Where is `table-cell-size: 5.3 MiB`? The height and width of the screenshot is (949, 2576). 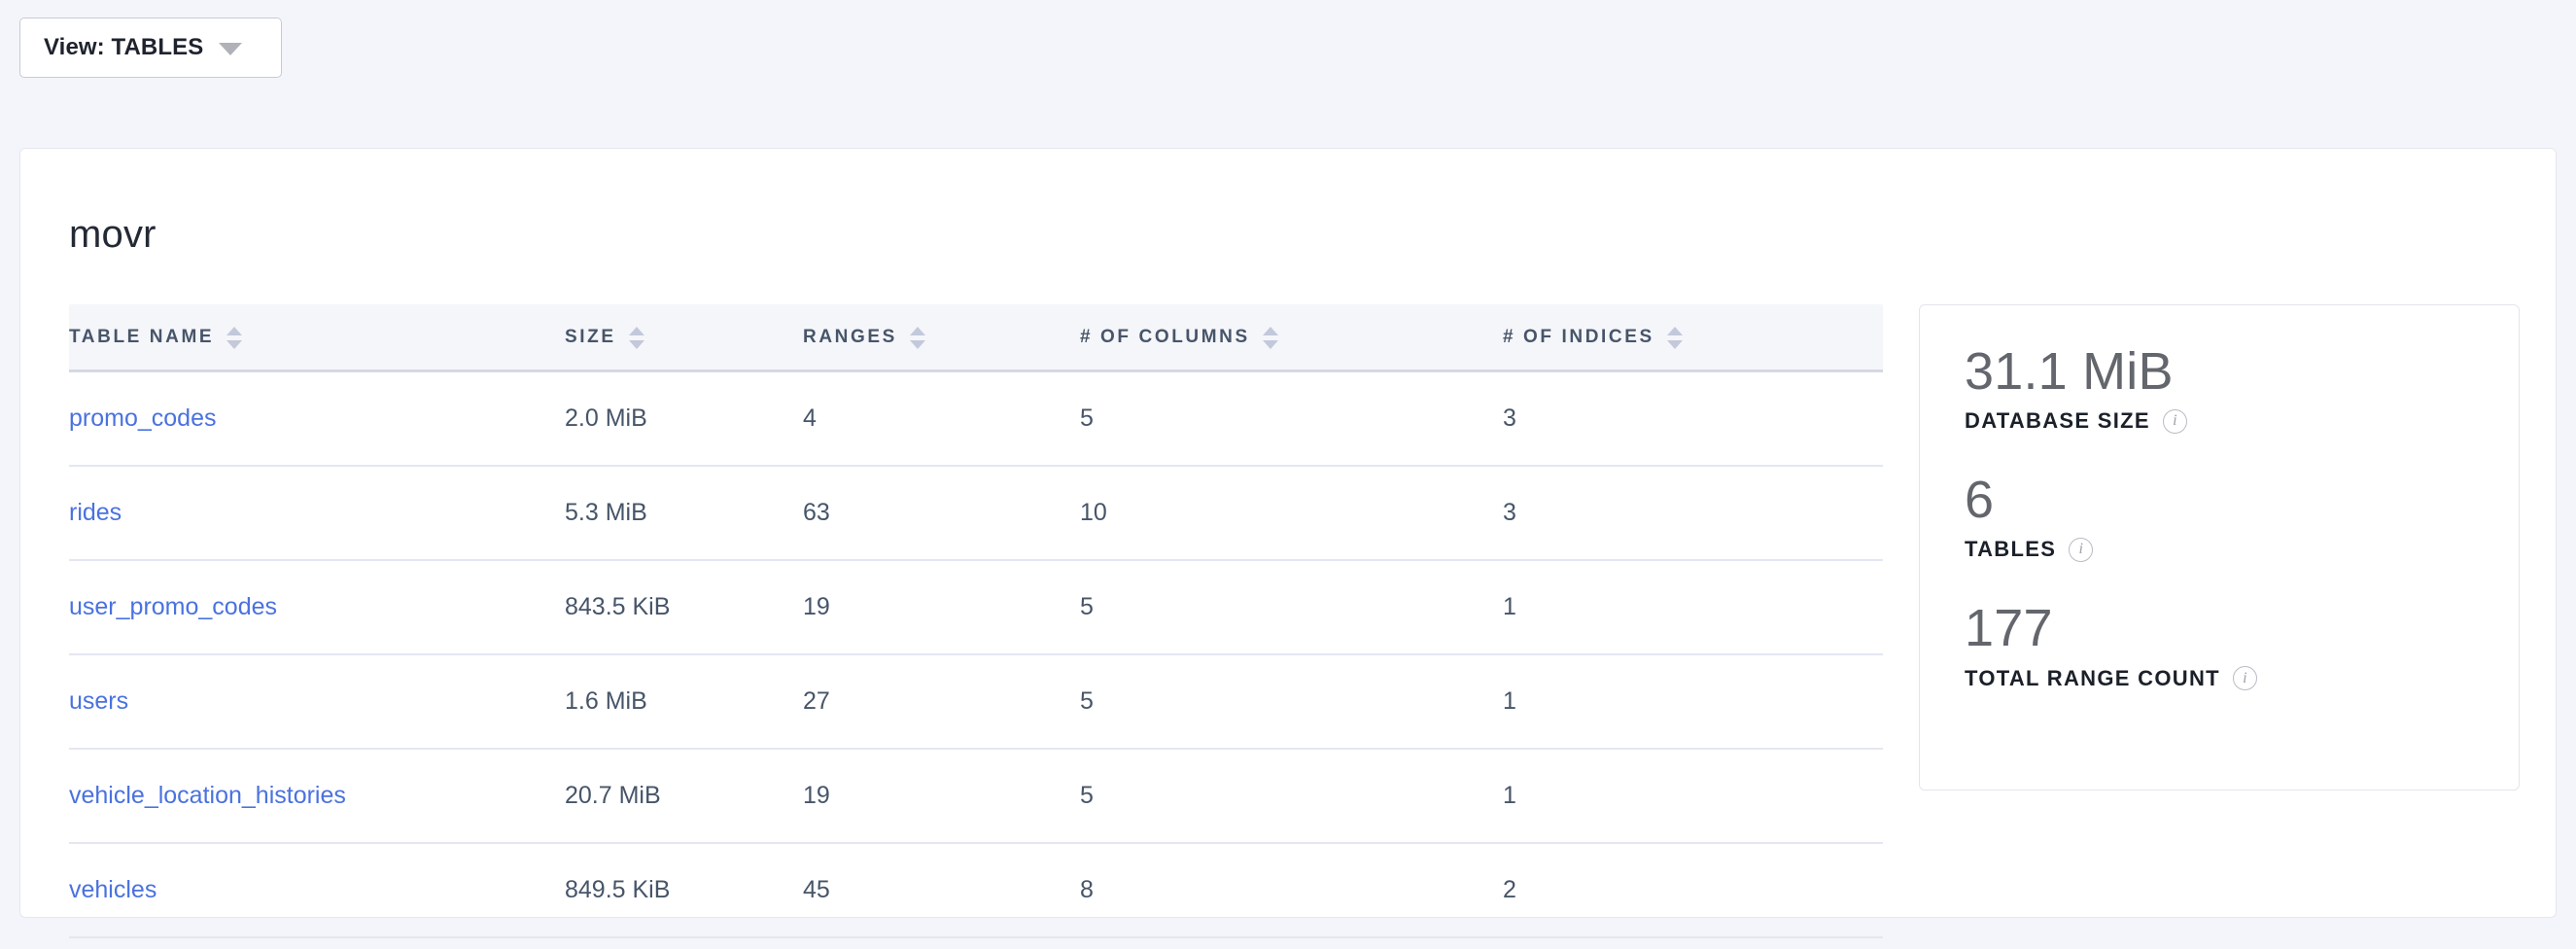 table-cell-size: 5.3 MiB is located at coordinates (684, 513).